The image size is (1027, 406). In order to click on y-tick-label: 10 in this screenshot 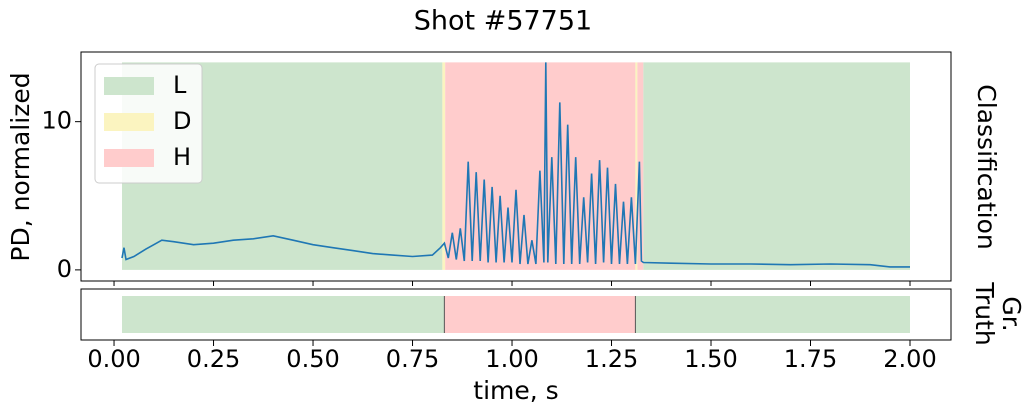, I will do `click(56, 121)`.